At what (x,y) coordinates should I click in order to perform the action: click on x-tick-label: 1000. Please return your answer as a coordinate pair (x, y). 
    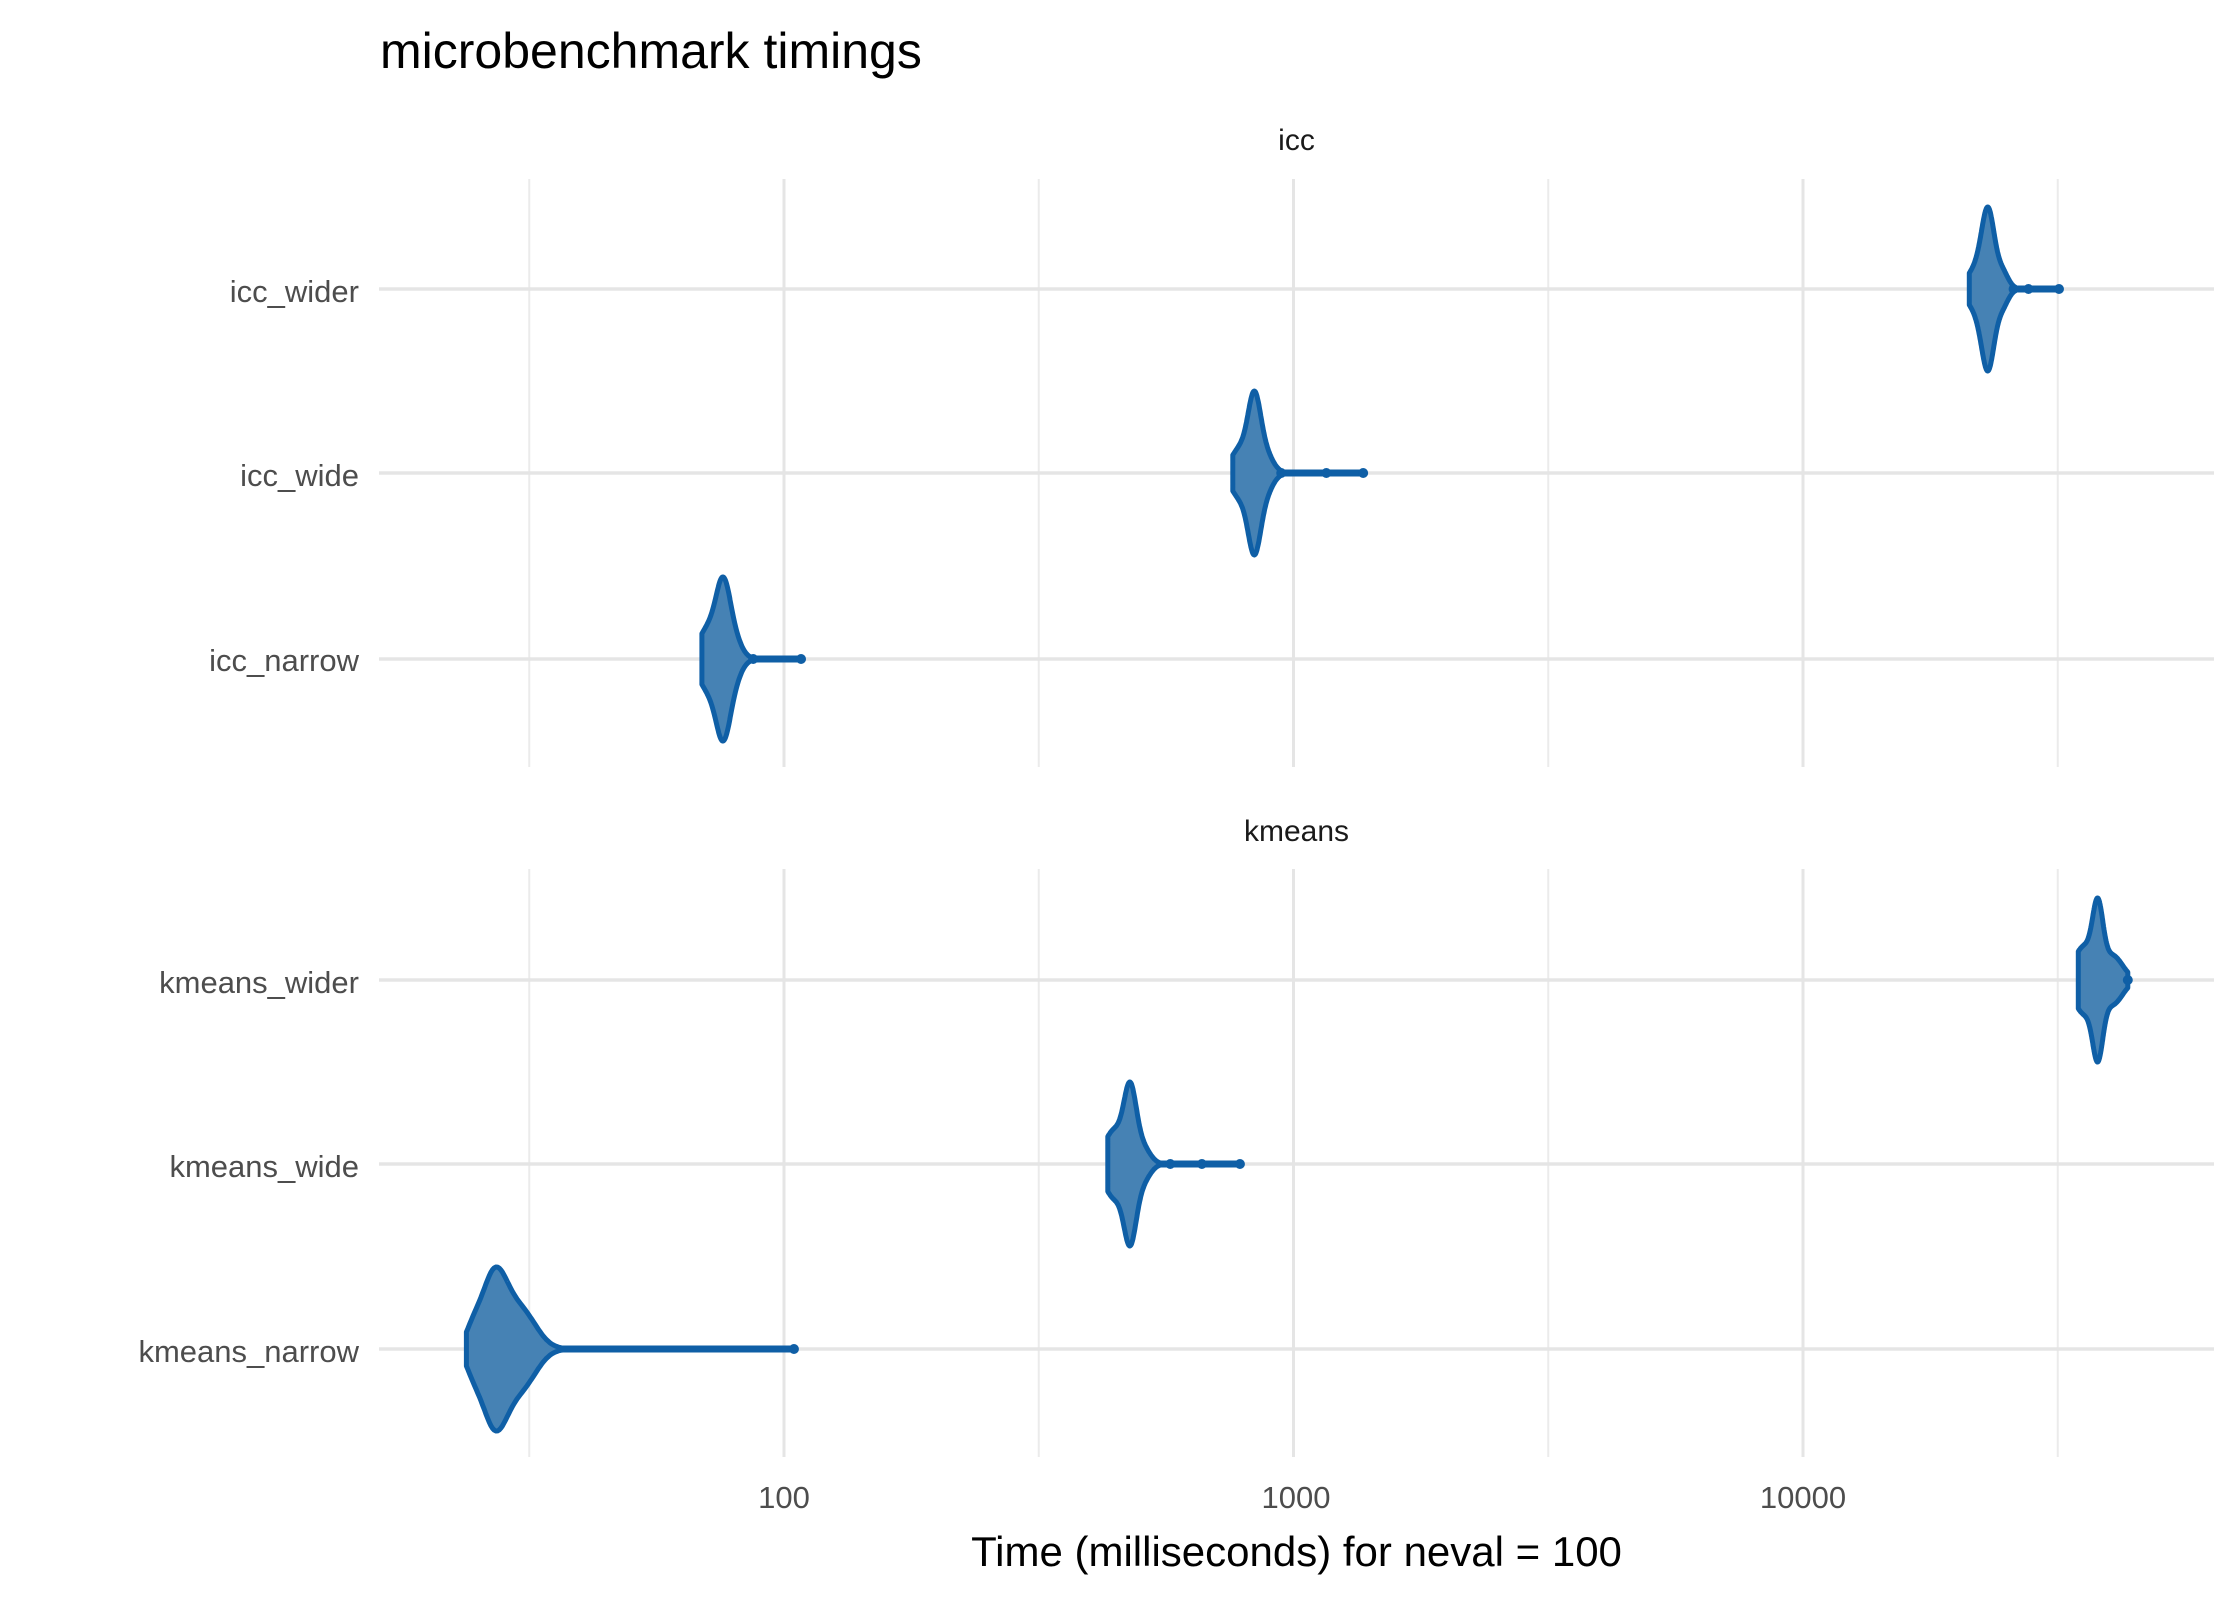
    Looking at the image, I should click on (1296, 1497).